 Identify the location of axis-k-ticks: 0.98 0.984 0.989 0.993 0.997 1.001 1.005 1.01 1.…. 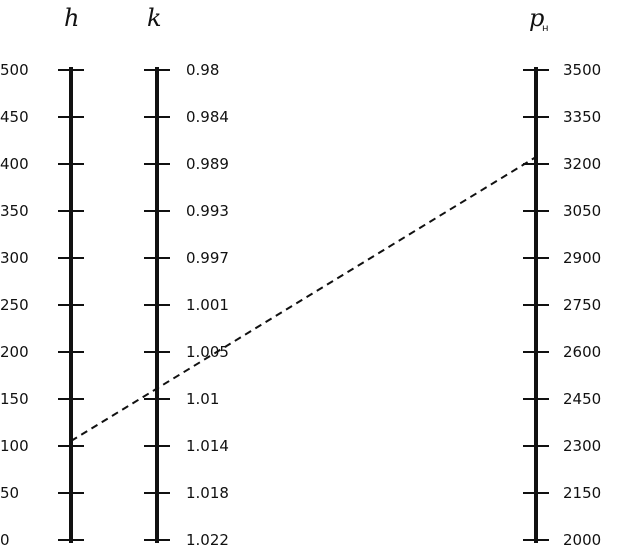
(186, 305).